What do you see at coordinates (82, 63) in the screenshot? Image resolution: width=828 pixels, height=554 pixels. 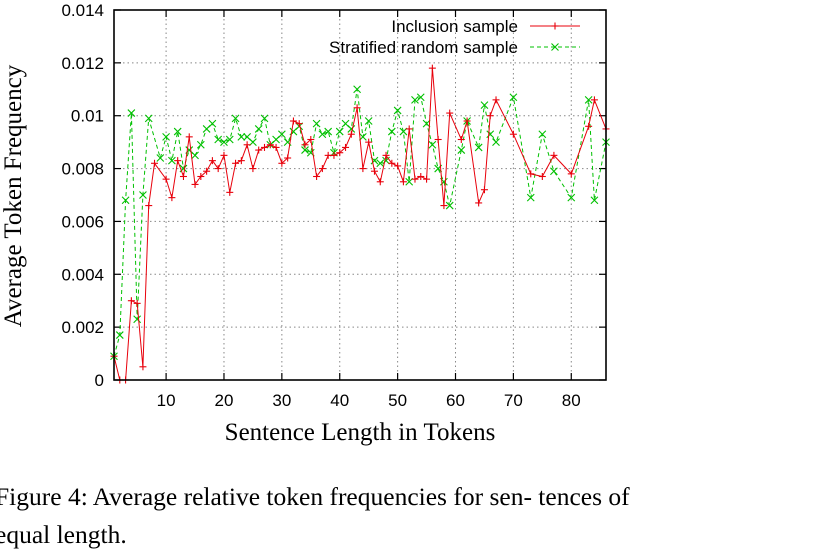 I see `y-tick-label: 0.012` at bounding box center [82, 63].